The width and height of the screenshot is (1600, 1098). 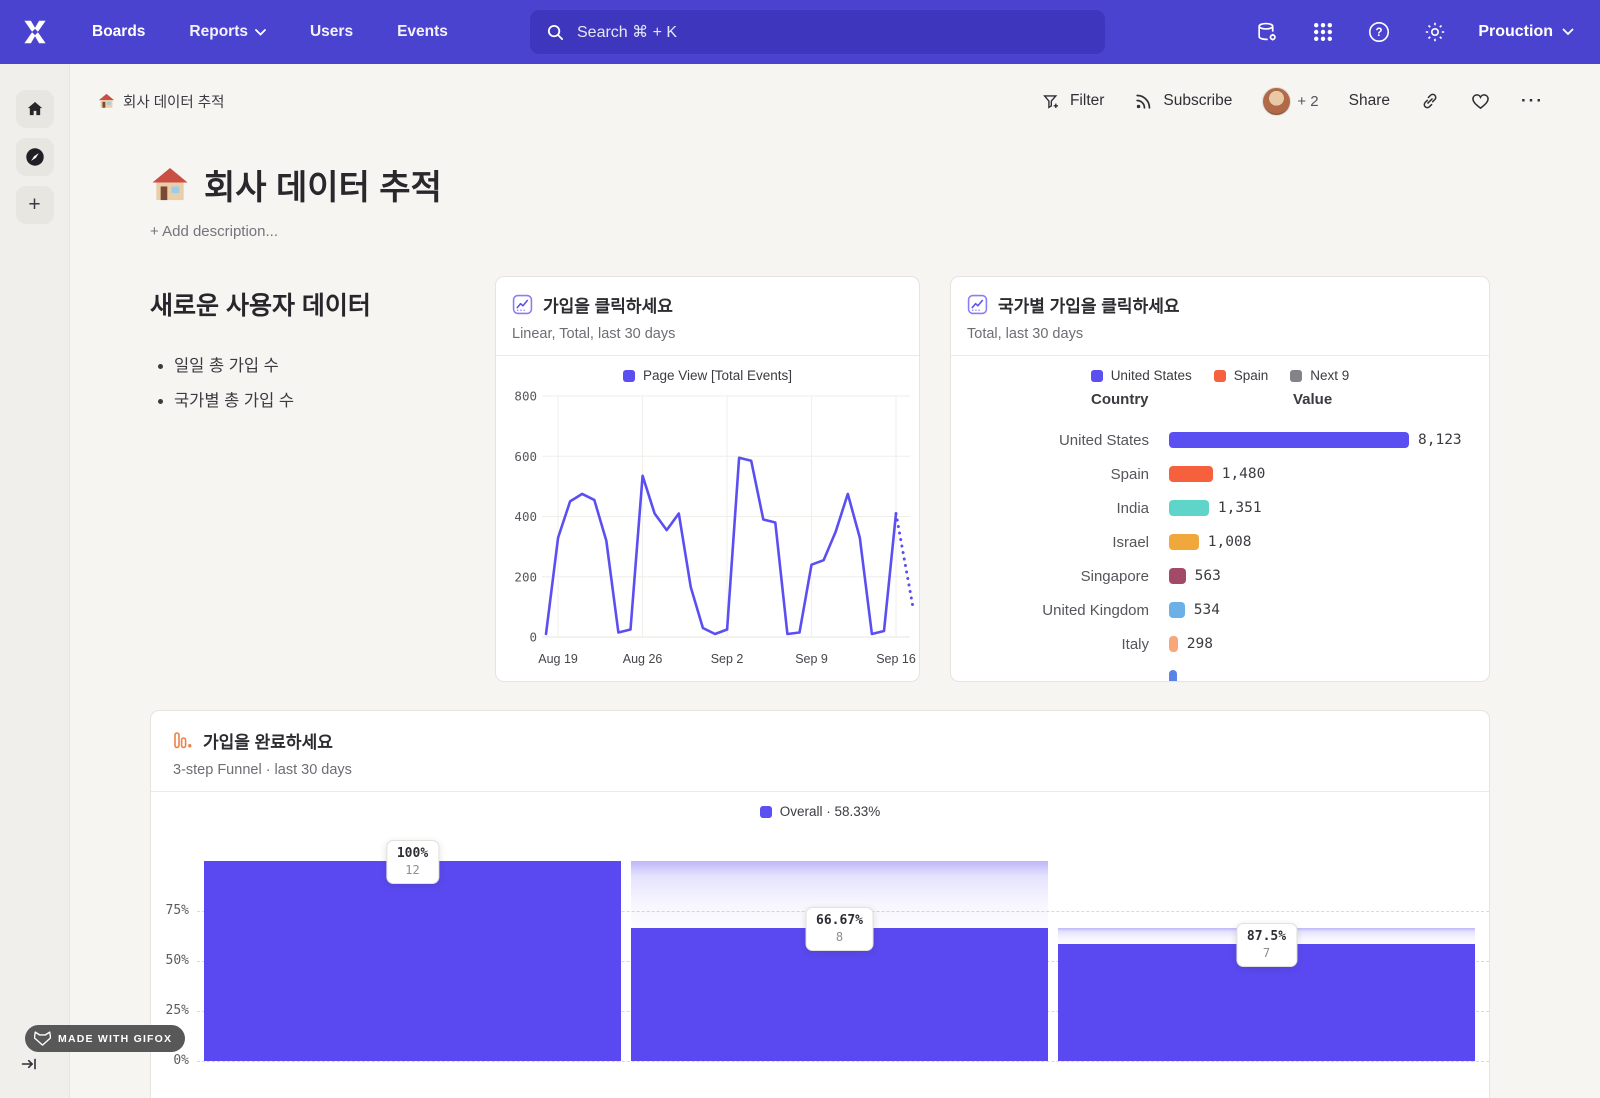 I want to click on settings-gear-icon, so click(x=1435, y=32).